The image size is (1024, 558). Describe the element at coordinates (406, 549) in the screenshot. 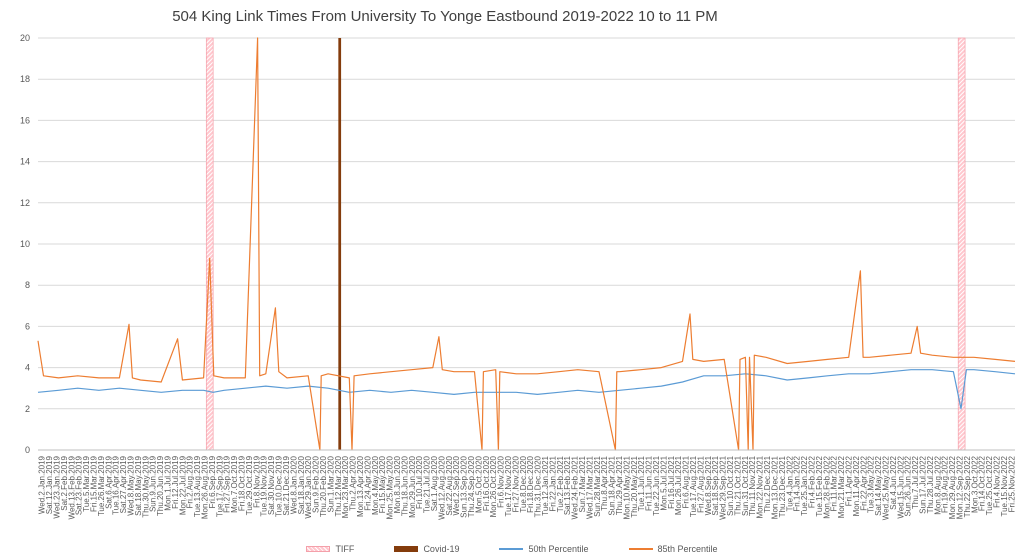

I see `legend-swatch-covid` at that location.